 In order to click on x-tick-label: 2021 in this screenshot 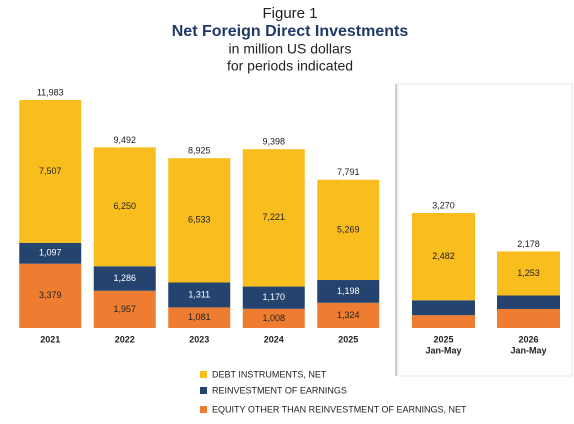, I will do `click(50, 339)`.